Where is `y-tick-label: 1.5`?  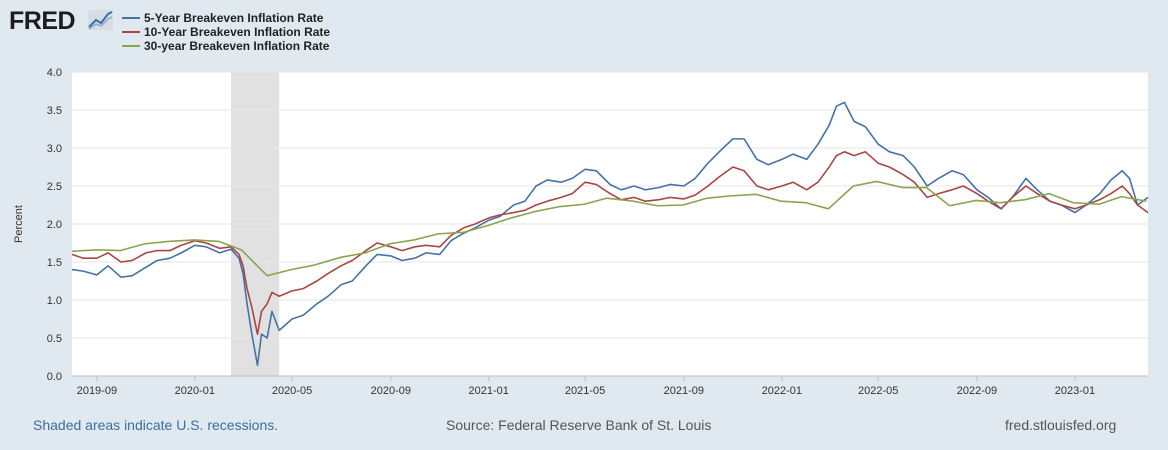 y-tick-label: 1.5 is located at coordinates (54, 263).